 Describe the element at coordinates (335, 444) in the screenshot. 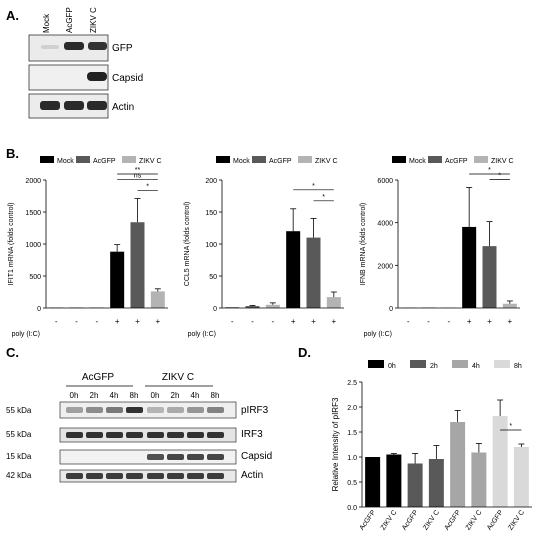

I see `y-axis-label: Relative Intensity of pIRF3` at that location.